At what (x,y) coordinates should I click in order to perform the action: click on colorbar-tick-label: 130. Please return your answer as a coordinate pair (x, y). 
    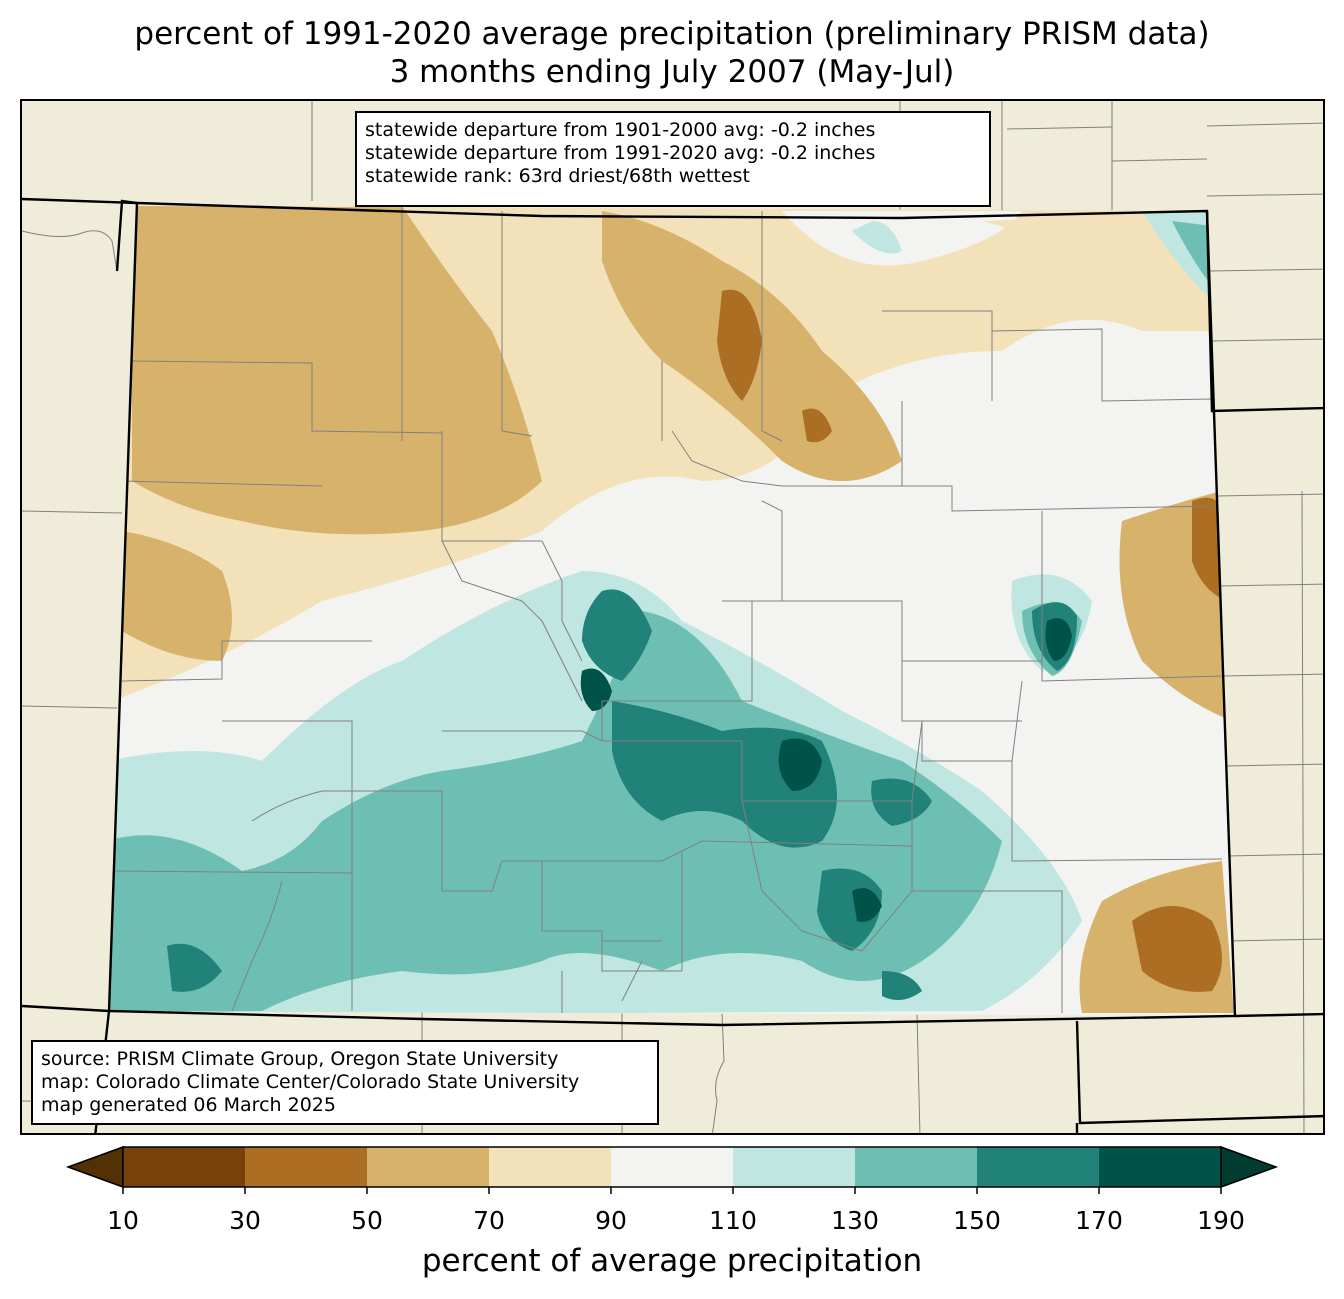
    Looking at the image, I should click on (855, 1220).